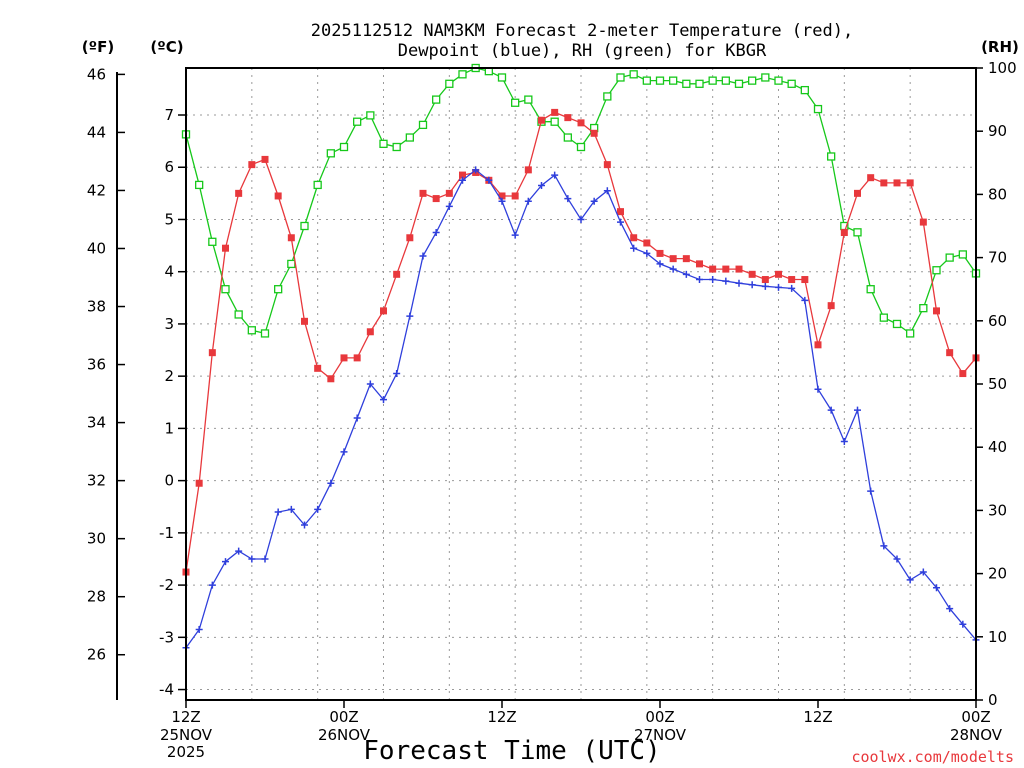 The width and height of the screenshot is (1024, 768). Describe the element at coordinates (169, 428) in the screenshot. I see `celsius-tick-label: 1` at that location.